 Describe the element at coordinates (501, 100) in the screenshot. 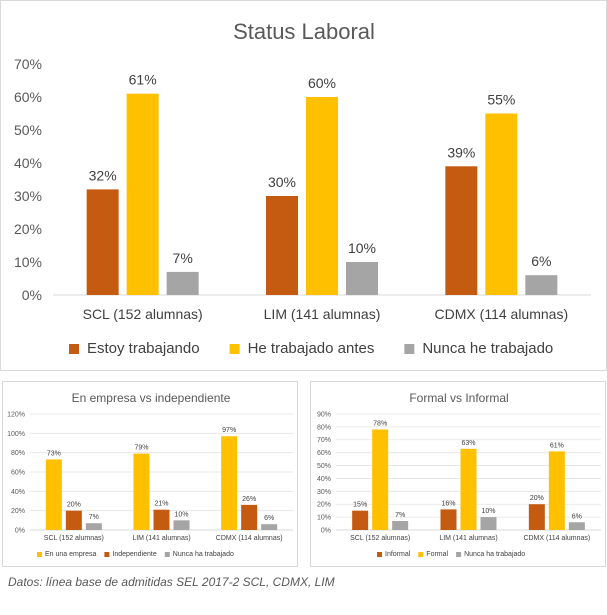

I see `data-label: 55%` at that location.